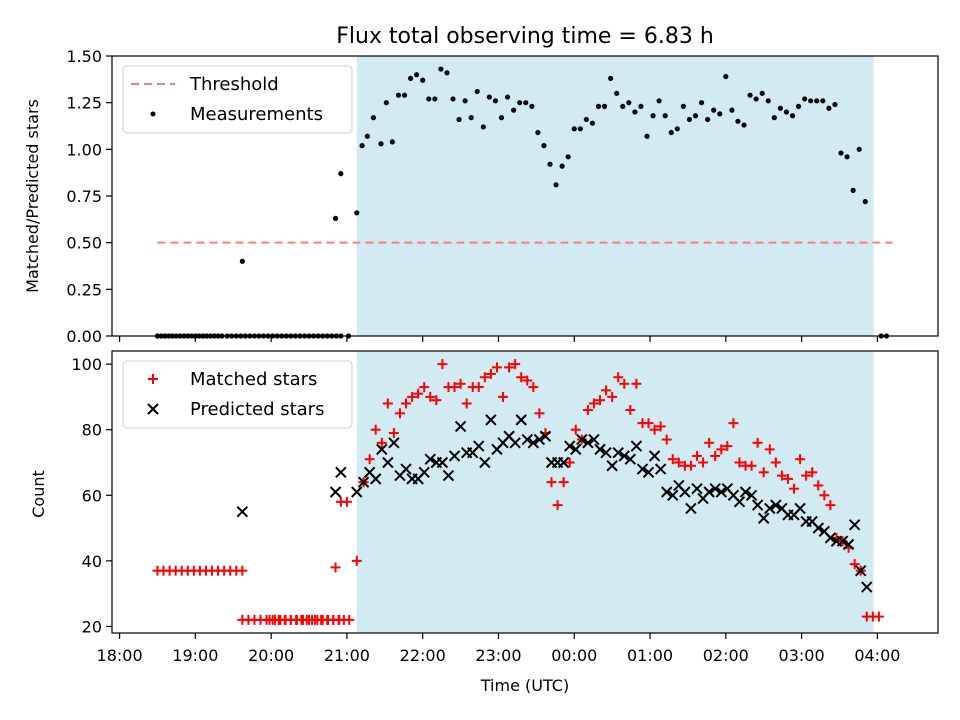 The height and width of the screenshot is (720, 960). Describe the element at coordinates (234, 84) in the screenshot. I see `legend-threshold-label: Threshold` at that location.